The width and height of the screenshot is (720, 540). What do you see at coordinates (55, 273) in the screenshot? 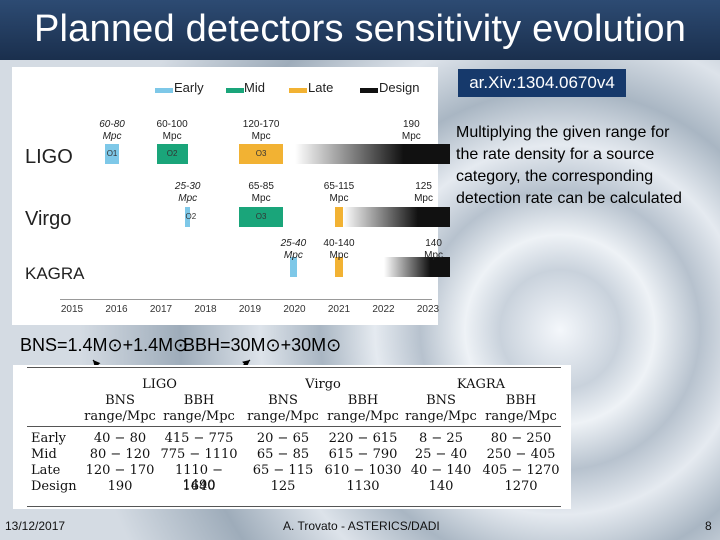
I see `detector-label-kagra: KAGRA` at bounding box center [55, 273].